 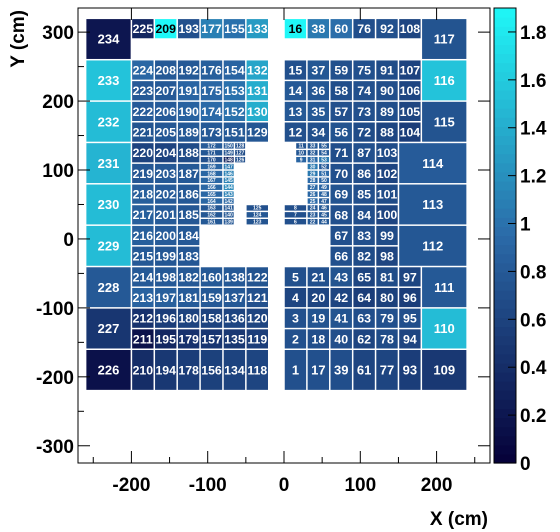 I want to click on cell-label-15: 15, so click(x=296, y=71).